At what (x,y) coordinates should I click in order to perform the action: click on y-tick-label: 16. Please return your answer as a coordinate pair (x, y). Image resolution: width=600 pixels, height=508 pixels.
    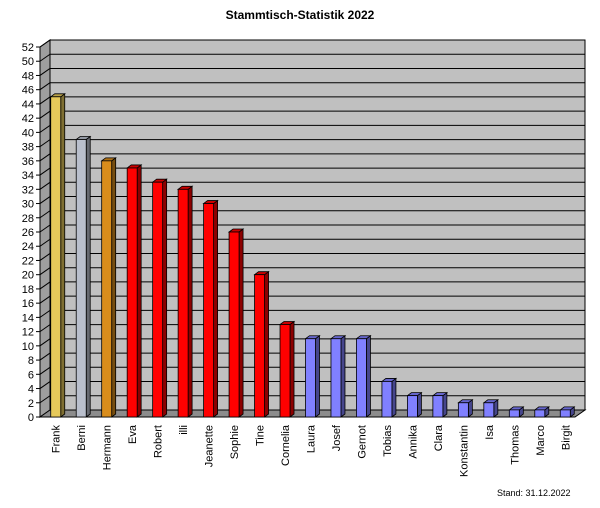
    Looking at the image, I should click on (28, 304).